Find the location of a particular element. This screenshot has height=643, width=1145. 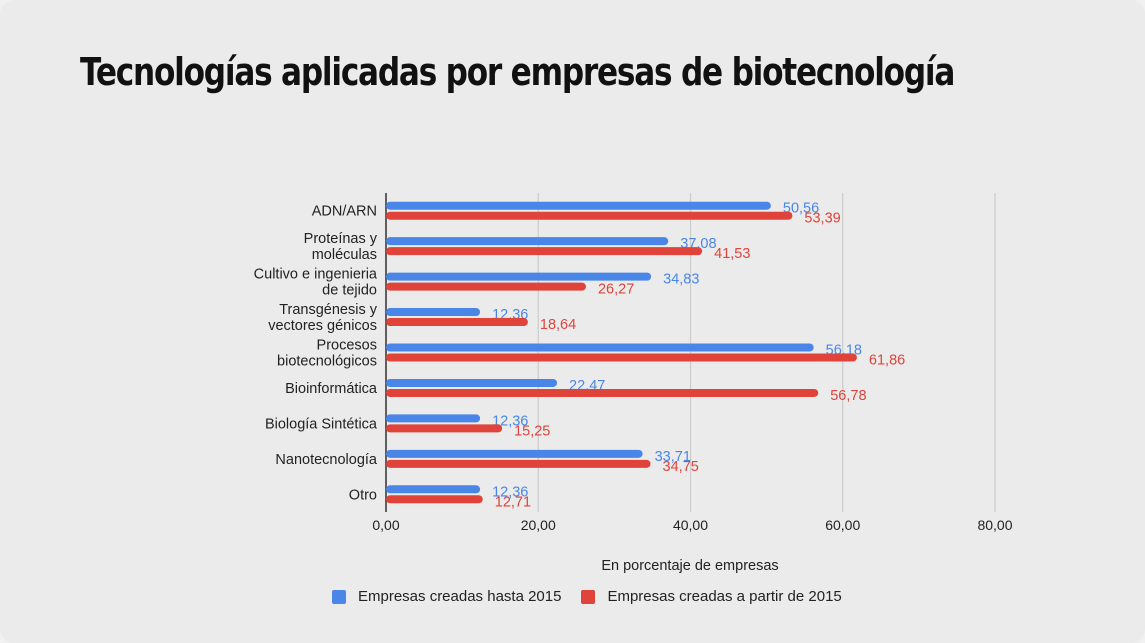

category-label-1: Proteínas y moléculas is located at coordinates (341, 247).